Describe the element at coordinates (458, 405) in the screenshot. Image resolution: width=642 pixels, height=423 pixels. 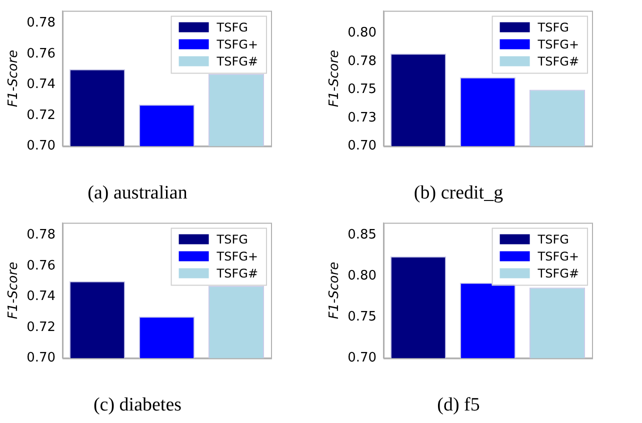
I see `text: (d) f5` at that location.